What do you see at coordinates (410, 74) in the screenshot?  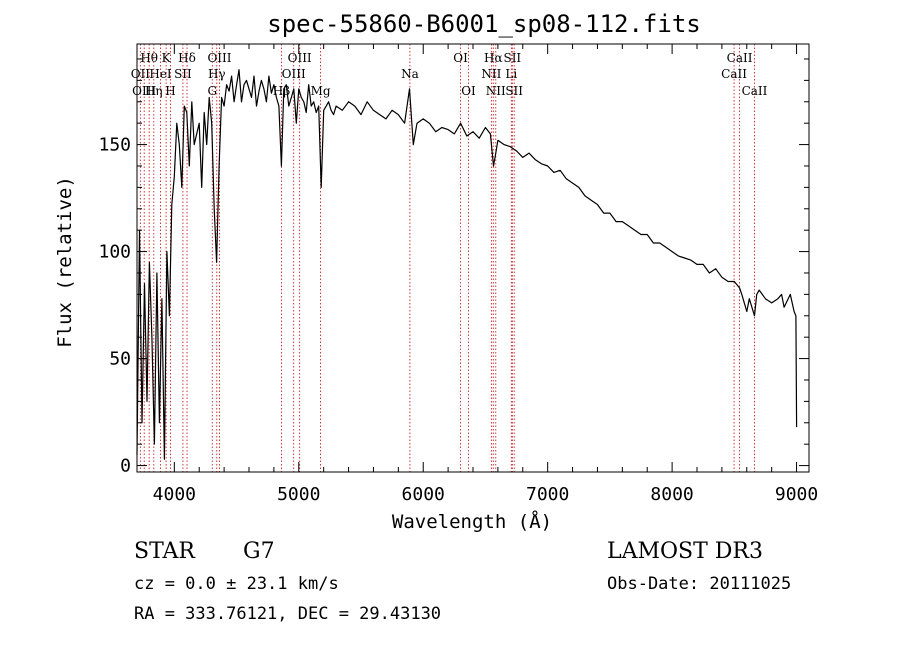 I see `line-label-5893: Na` at bounding box center [410, 74].